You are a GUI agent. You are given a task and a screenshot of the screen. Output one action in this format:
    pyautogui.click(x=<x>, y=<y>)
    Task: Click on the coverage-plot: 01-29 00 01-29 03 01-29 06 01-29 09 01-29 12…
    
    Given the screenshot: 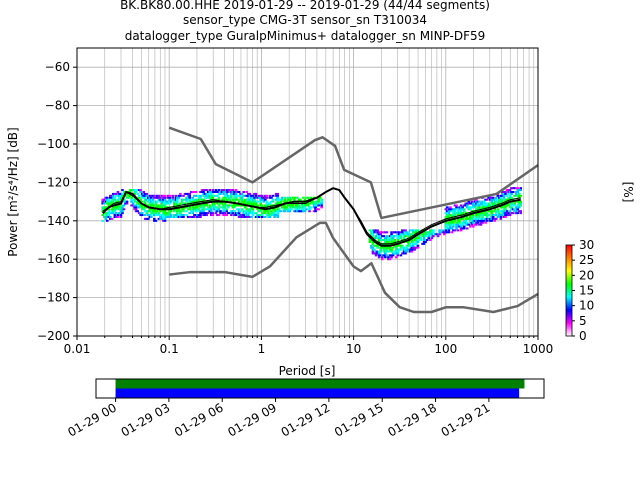 What is the action you would take?
    pyautogui.click(x=305, y=409)
    